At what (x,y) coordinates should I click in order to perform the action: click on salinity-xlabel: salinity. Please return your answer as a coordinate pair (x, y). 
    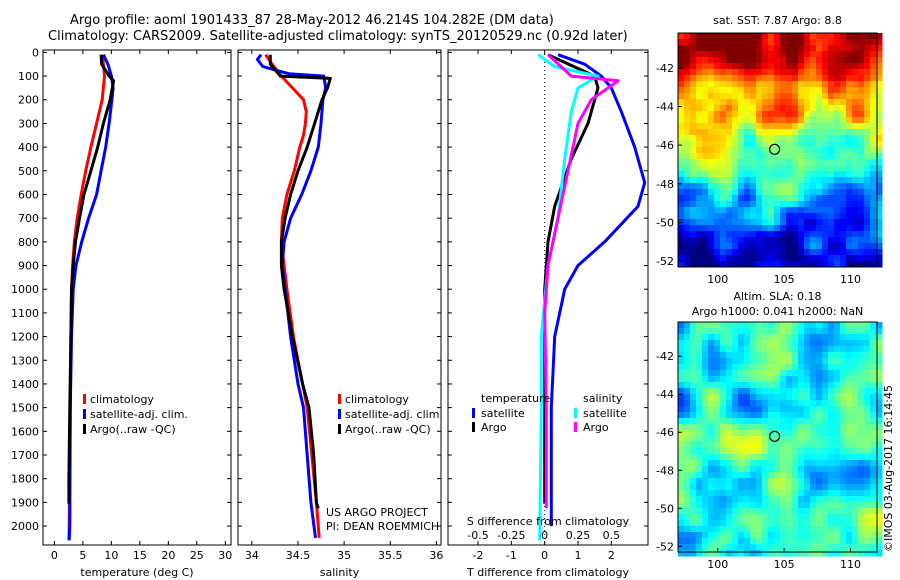
    Looking at the image, I should click on (340, 572).